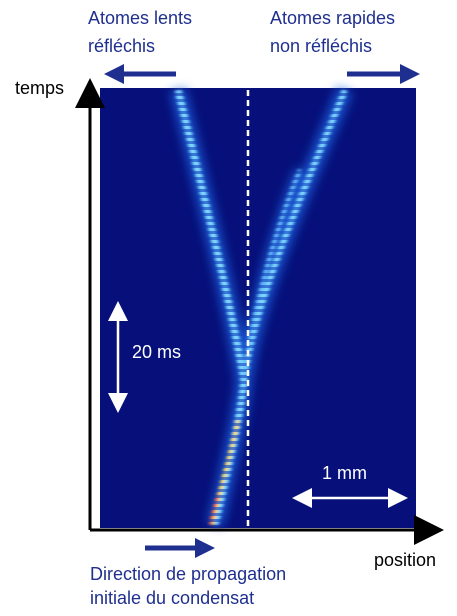 The height and width of the screenshot is (616, 457). Describe the element at coordinates (344, 473) in the screenshot. I see `length-scale-label: 1 mm` at that location.